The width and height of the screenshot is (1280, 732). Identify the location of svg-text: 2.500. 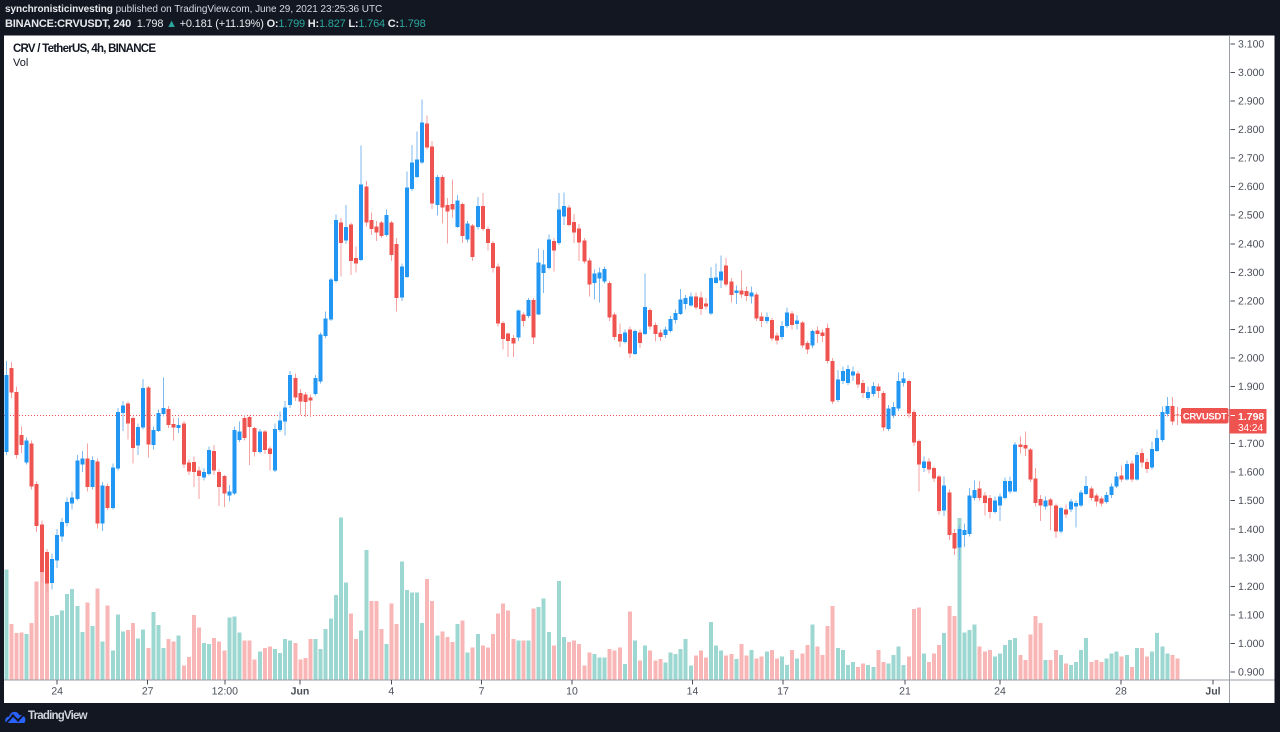
(1251, 216).